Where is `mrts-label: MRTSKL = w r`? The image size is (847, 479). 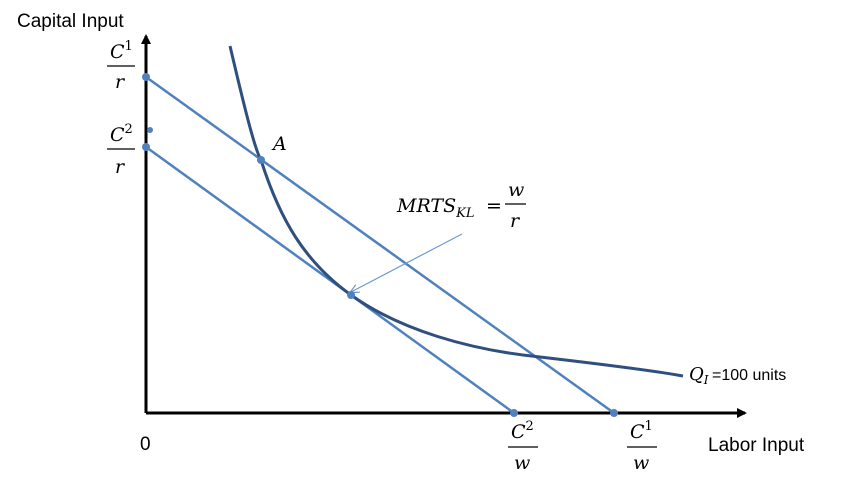 mrts-label: MRTSKL = w r is located at coordinates (461, 205).